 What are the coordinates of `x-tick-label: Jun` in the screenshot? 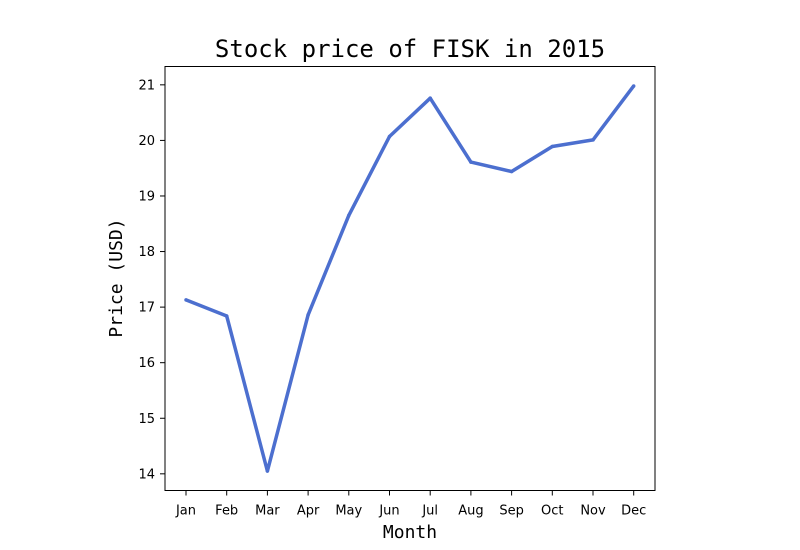 It's located at (388, 511).